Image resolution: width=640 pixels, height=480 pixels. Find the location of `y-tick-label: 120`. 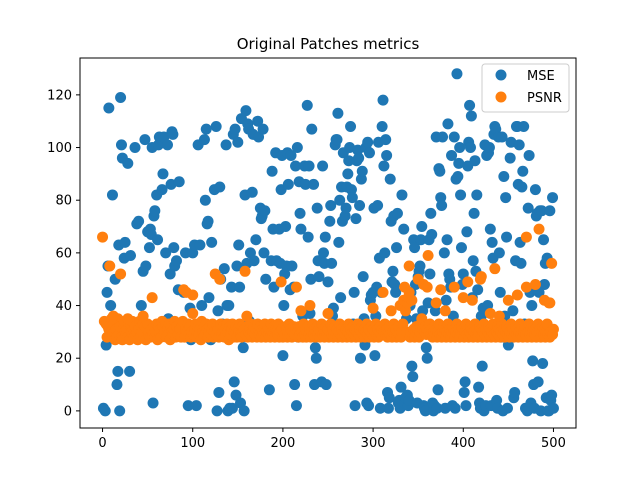

y-tick-label: 120 is located at coordinates (59, 95).